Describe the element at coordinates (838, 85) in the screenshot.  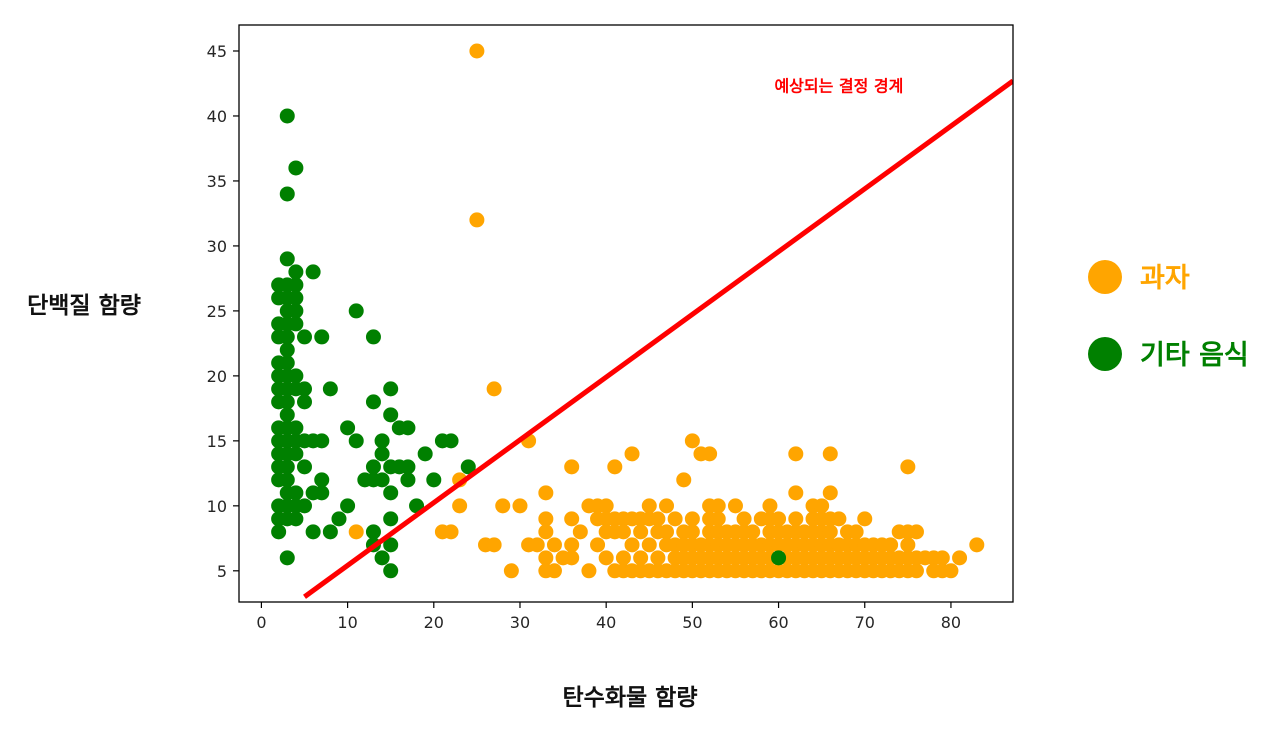
I see `annotations: 예상되는 결정 경계` at that location.